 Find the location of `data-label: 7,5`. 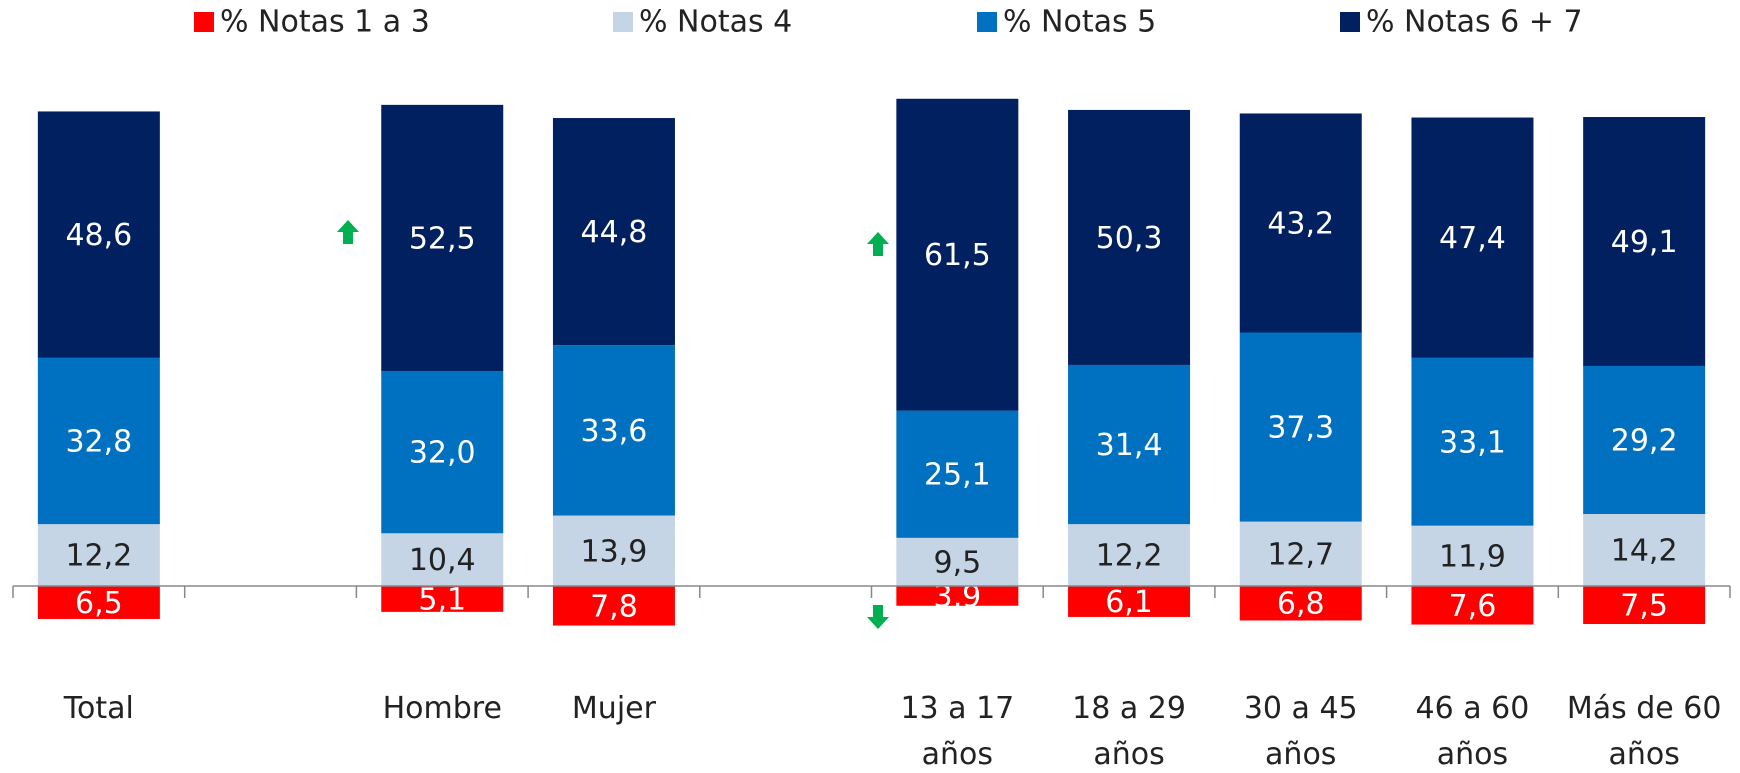

data-label: 7,5 is located at coordinates (1644, 606).